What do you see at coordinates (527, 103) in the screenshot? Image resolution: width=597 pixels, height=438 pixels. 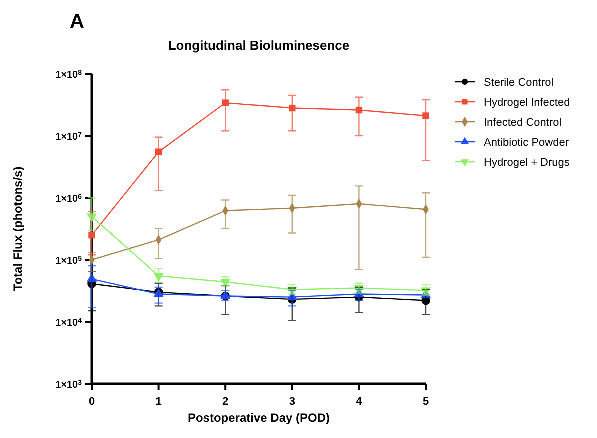 I see `legend-label: Hydrogel Infected` at bounding box center [527, 103].